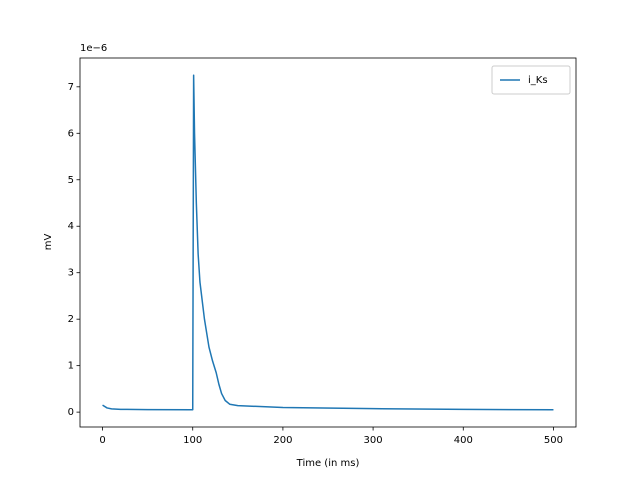  Describe the element at coordinates (71, 412) in the screenshot. I see `y-tick-label: 0` at that location.